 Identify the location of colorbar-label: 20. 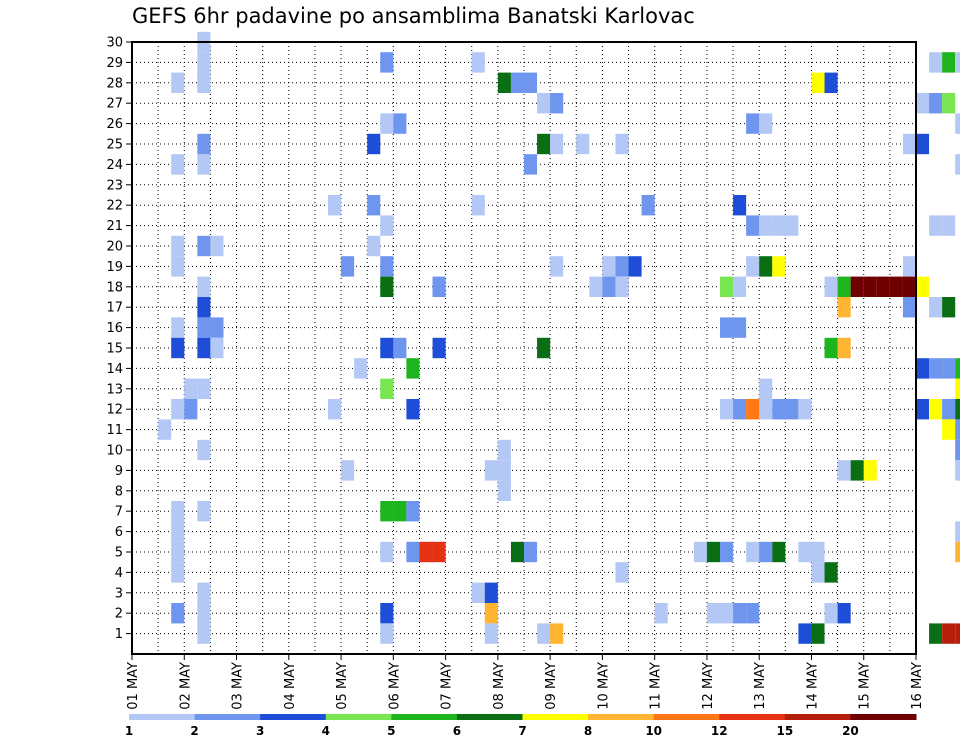
(850, 731).